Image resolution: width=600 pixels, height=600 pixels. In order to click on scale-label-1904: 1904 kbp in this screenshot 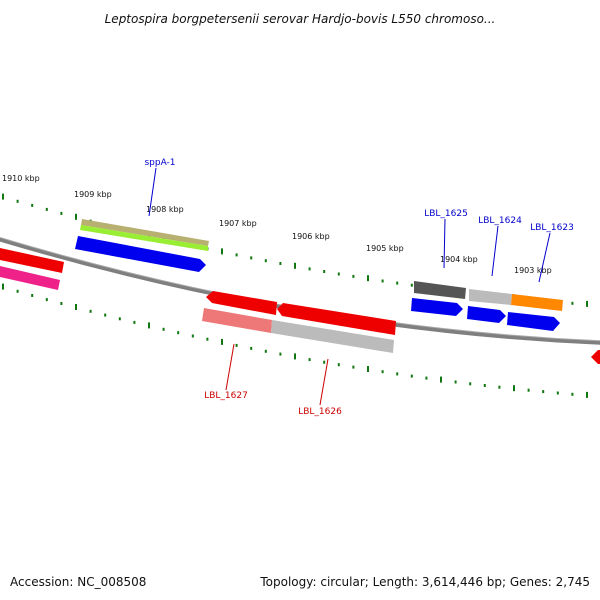, I will do `click(459, 259)`.